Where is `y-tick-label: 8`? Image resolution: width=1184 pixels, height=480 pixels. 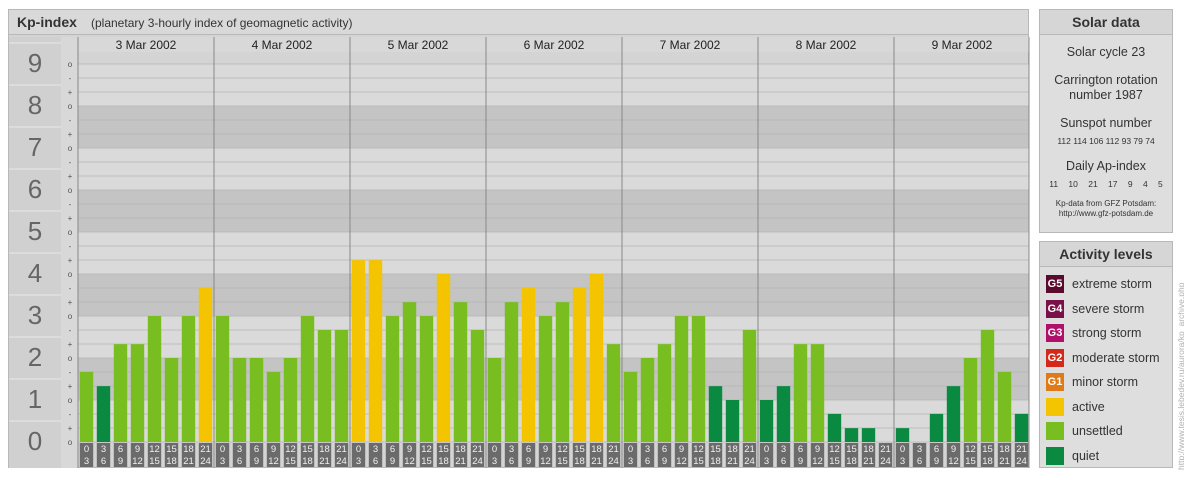
y-tick-label: 8 is located at coordinates (35, 105).